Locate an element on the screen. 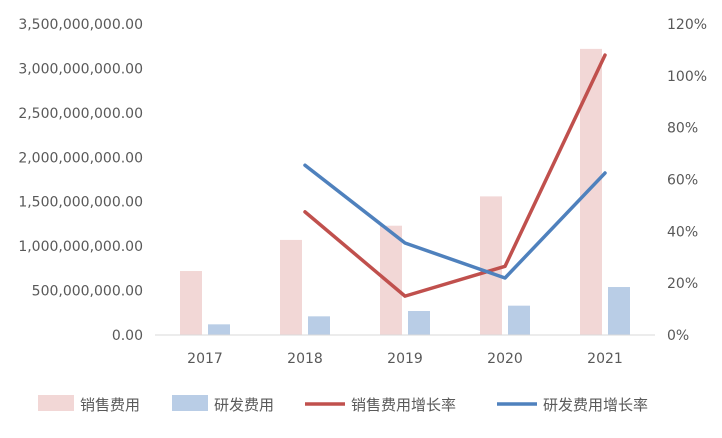 The width and height of the screenshot is (722, 438). legend: 销售费用 研发费用 销售费用增长率 研发费用增长率 is located at coordinates (343, 404).